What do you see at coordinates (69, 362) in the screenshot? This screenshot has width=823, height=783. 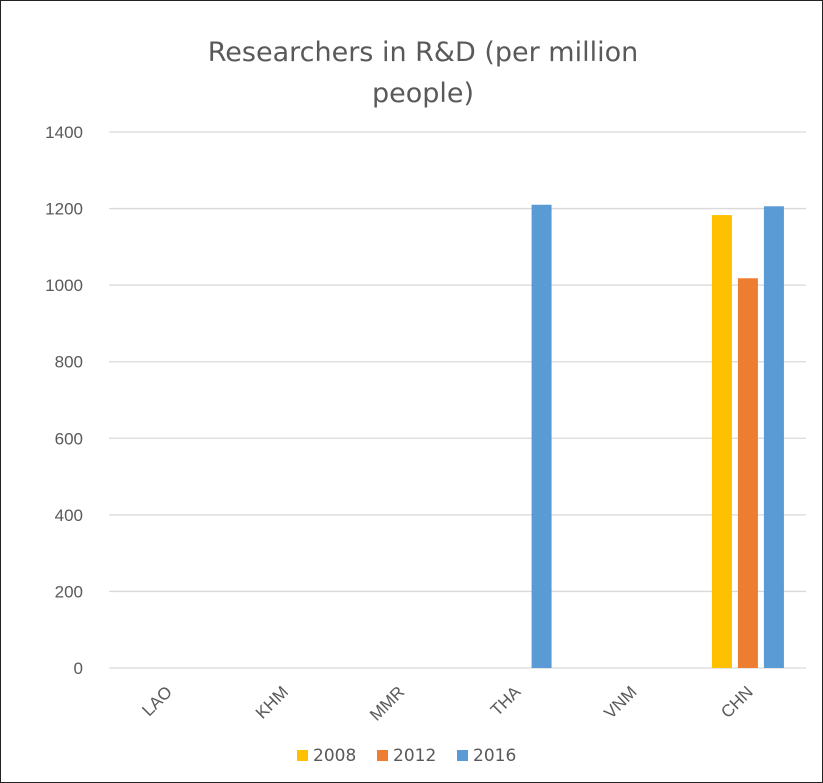 I see `y-tick-label: 800` at bounding box center [69, 362].